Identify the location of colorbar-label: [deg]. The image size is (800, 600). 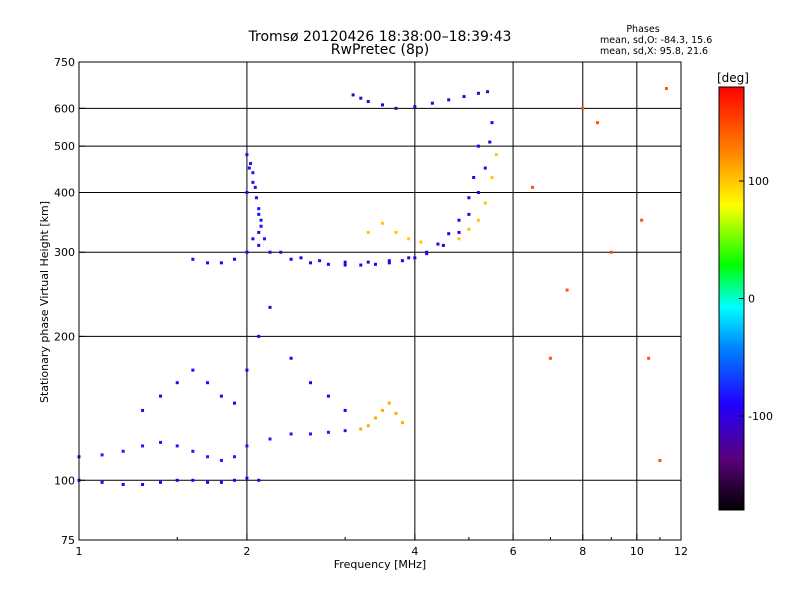
(733, 78).